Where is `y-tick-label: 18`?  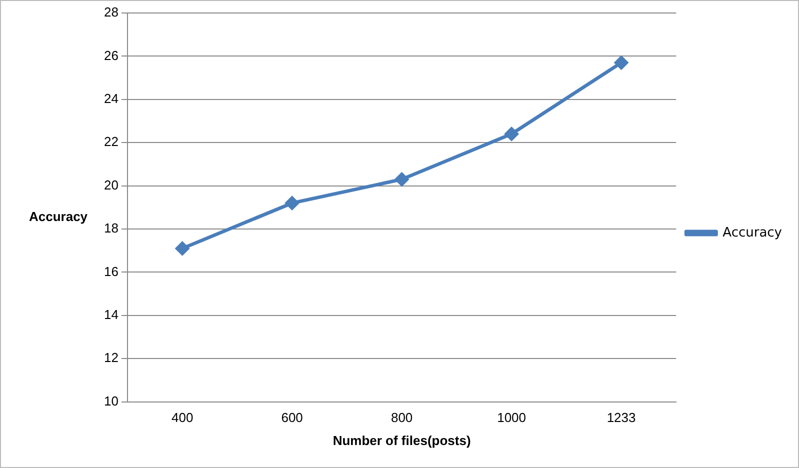
y-tick-label: 18 is located at coordinates (111, 228).